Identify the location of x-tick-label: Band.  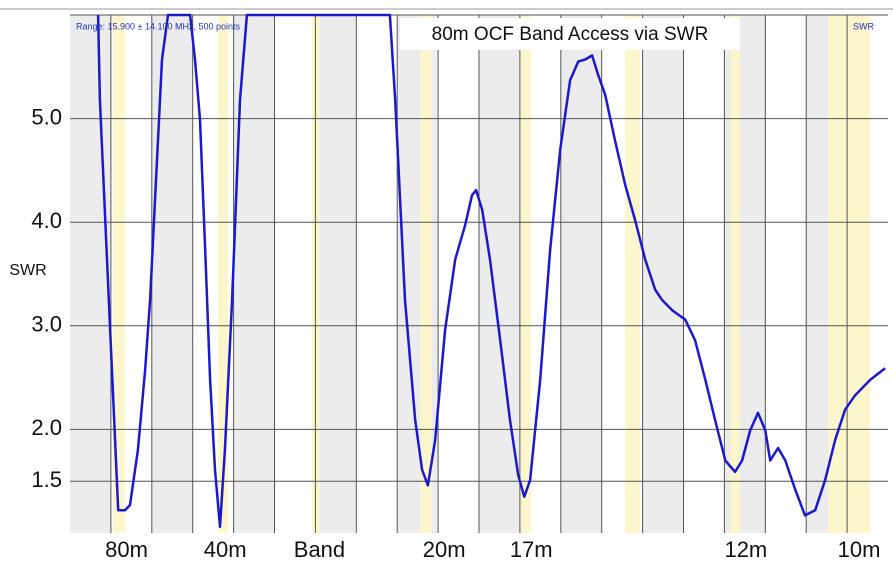
(319, 549).